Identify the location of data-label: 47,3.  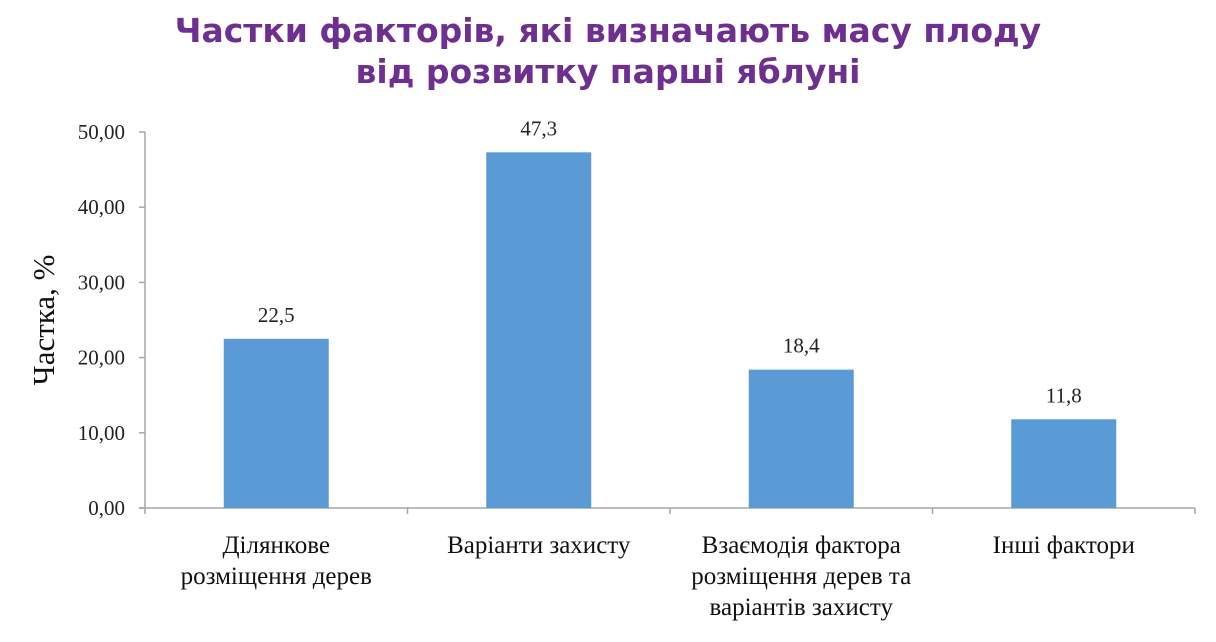
(538, 128).